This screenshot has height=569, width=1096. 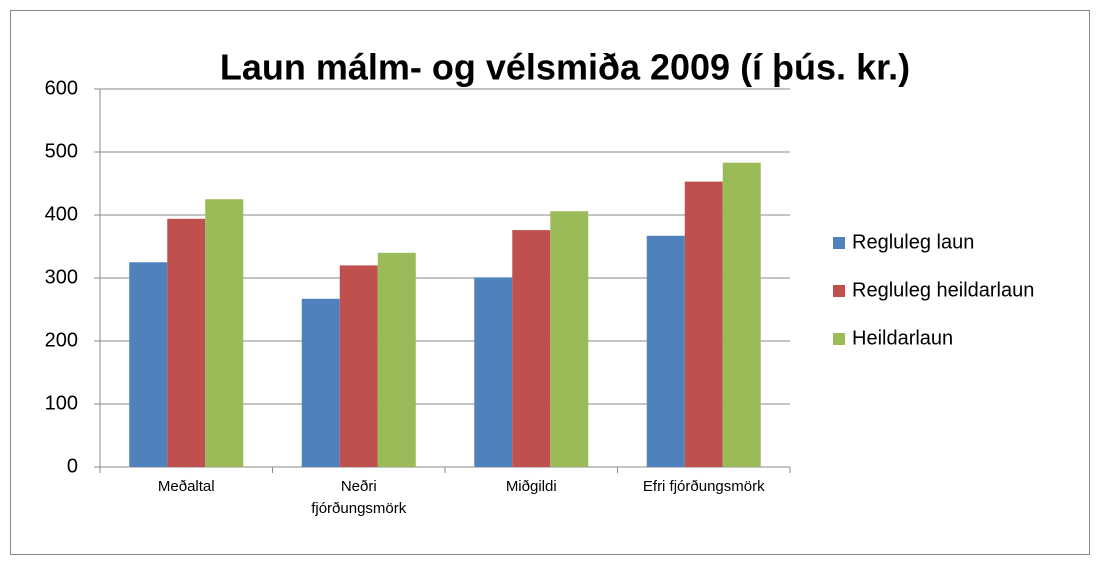 What do you see at coordinates (72, 466) in the screenshot?
I see `y-tick-label: 0` at bounding box center [72, 466].